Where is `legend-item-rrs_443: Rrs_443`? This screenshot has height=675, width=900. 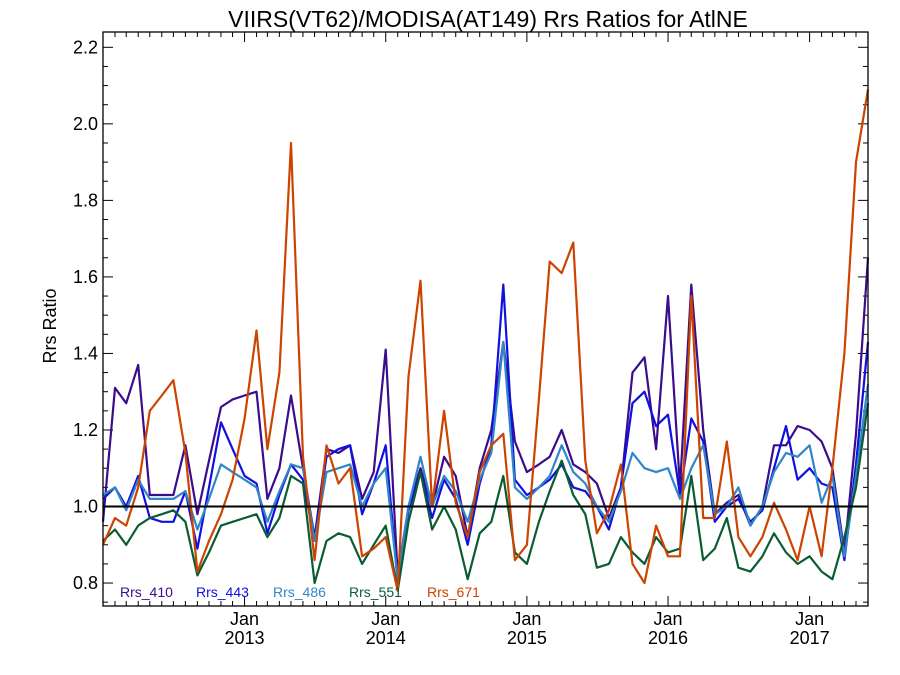 legend-item-rrs_443: Rrs_443 is located at coordinates (222, 592).